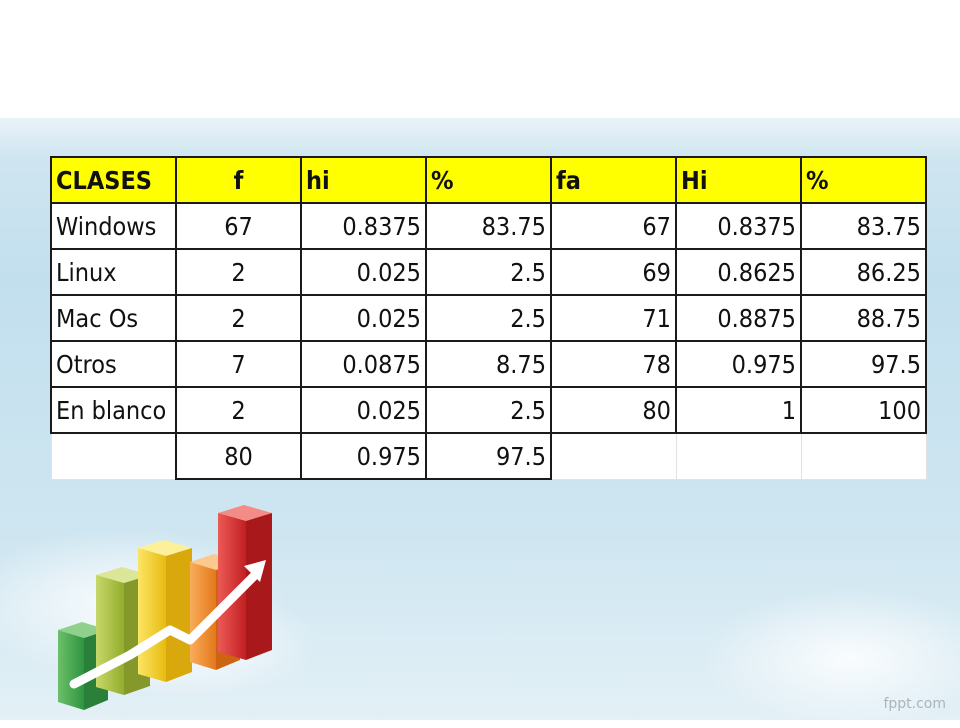  I want to click on value-cell: 8.75, so click(488, 364).